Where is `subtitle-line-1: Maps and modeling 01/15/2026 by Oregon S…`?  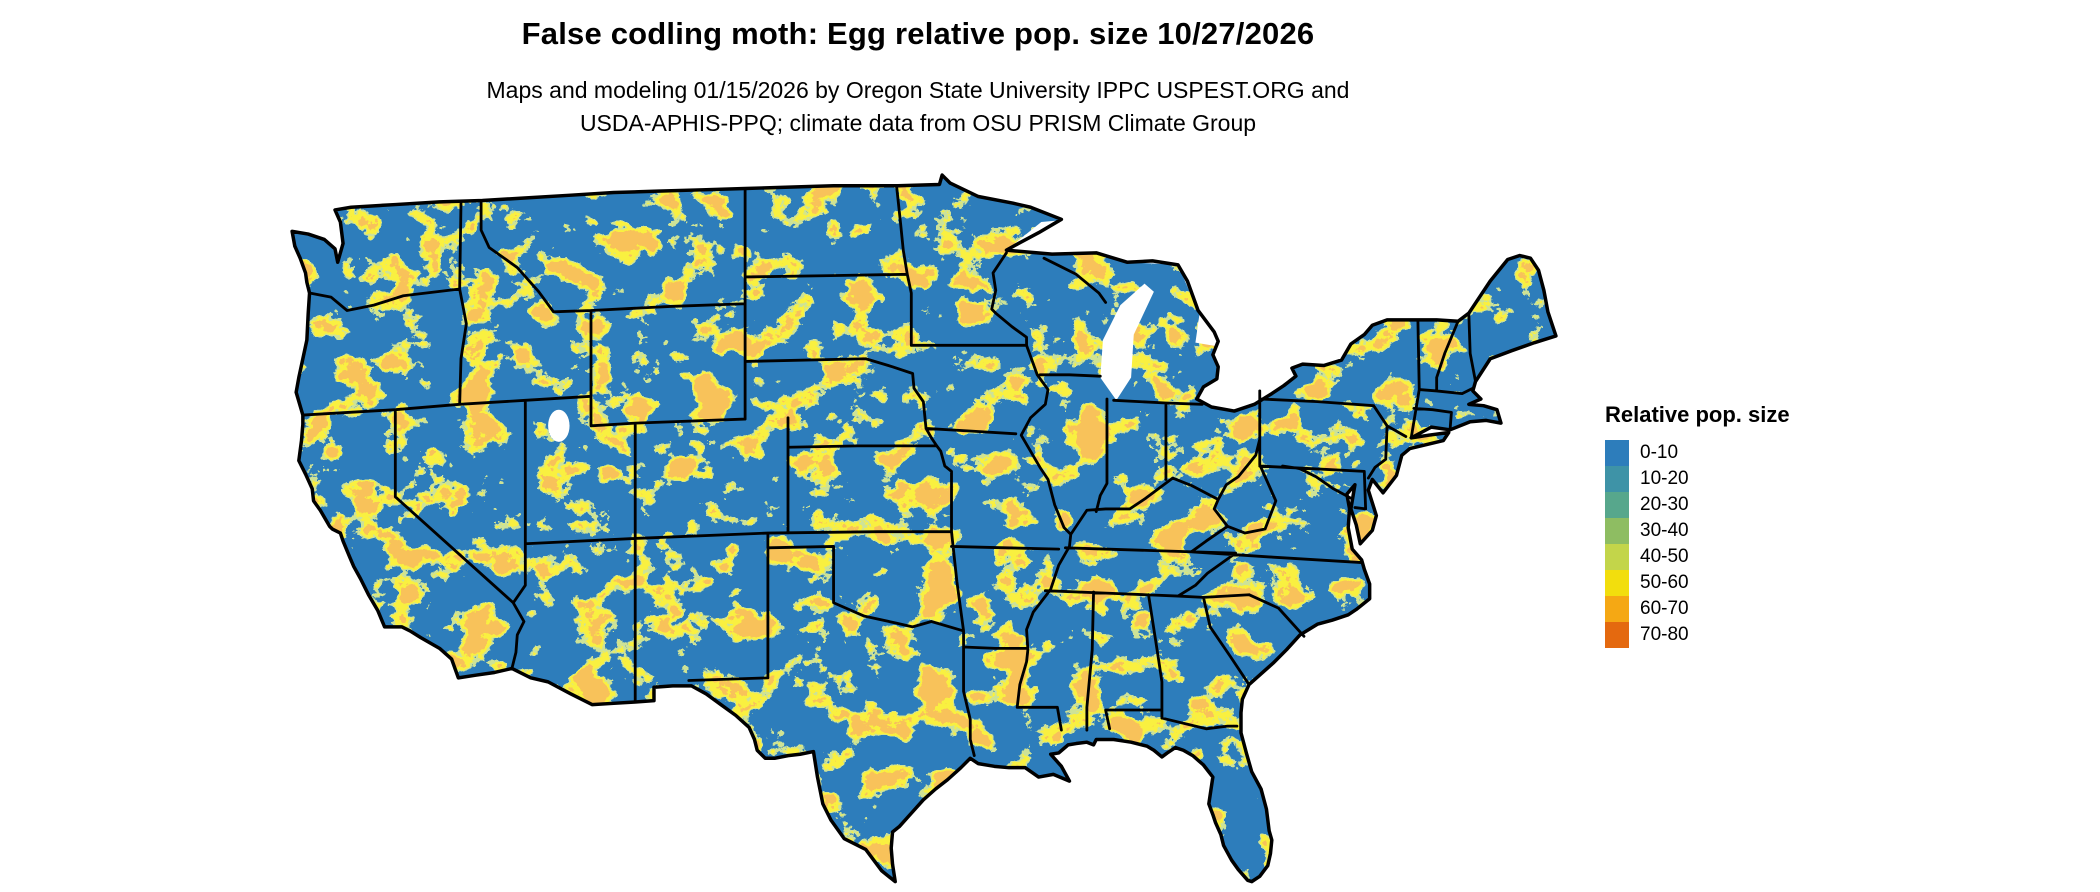
subtitle-line-1: Maps and modeling 01/15/2026 by Oregon S… is located at coordinates (918, 90).